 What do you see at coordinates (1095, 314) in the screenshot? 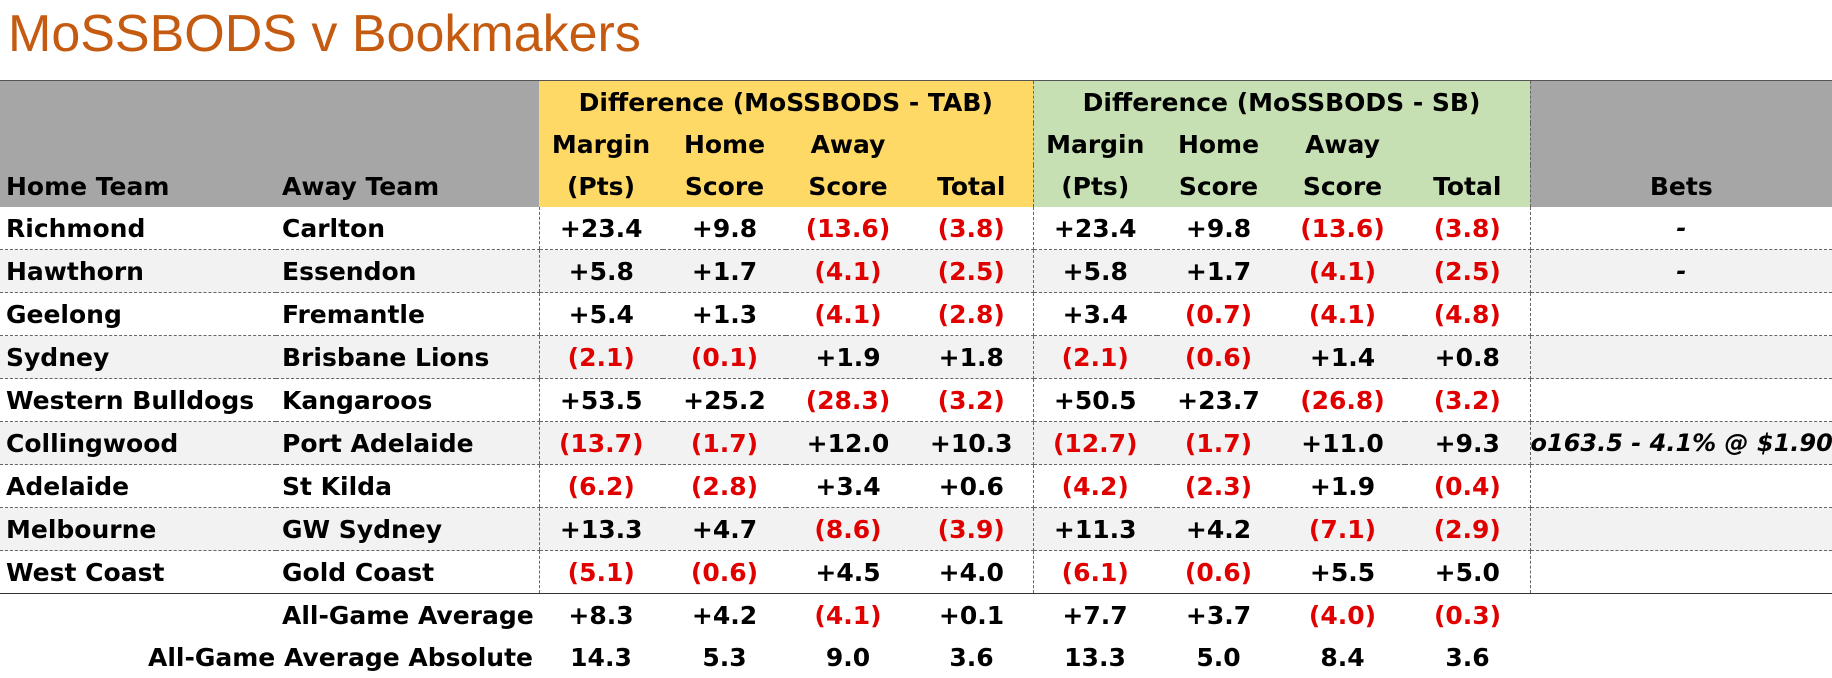
I see `sb-margin-cell: +3.4` at bounding box center [1095, 314].